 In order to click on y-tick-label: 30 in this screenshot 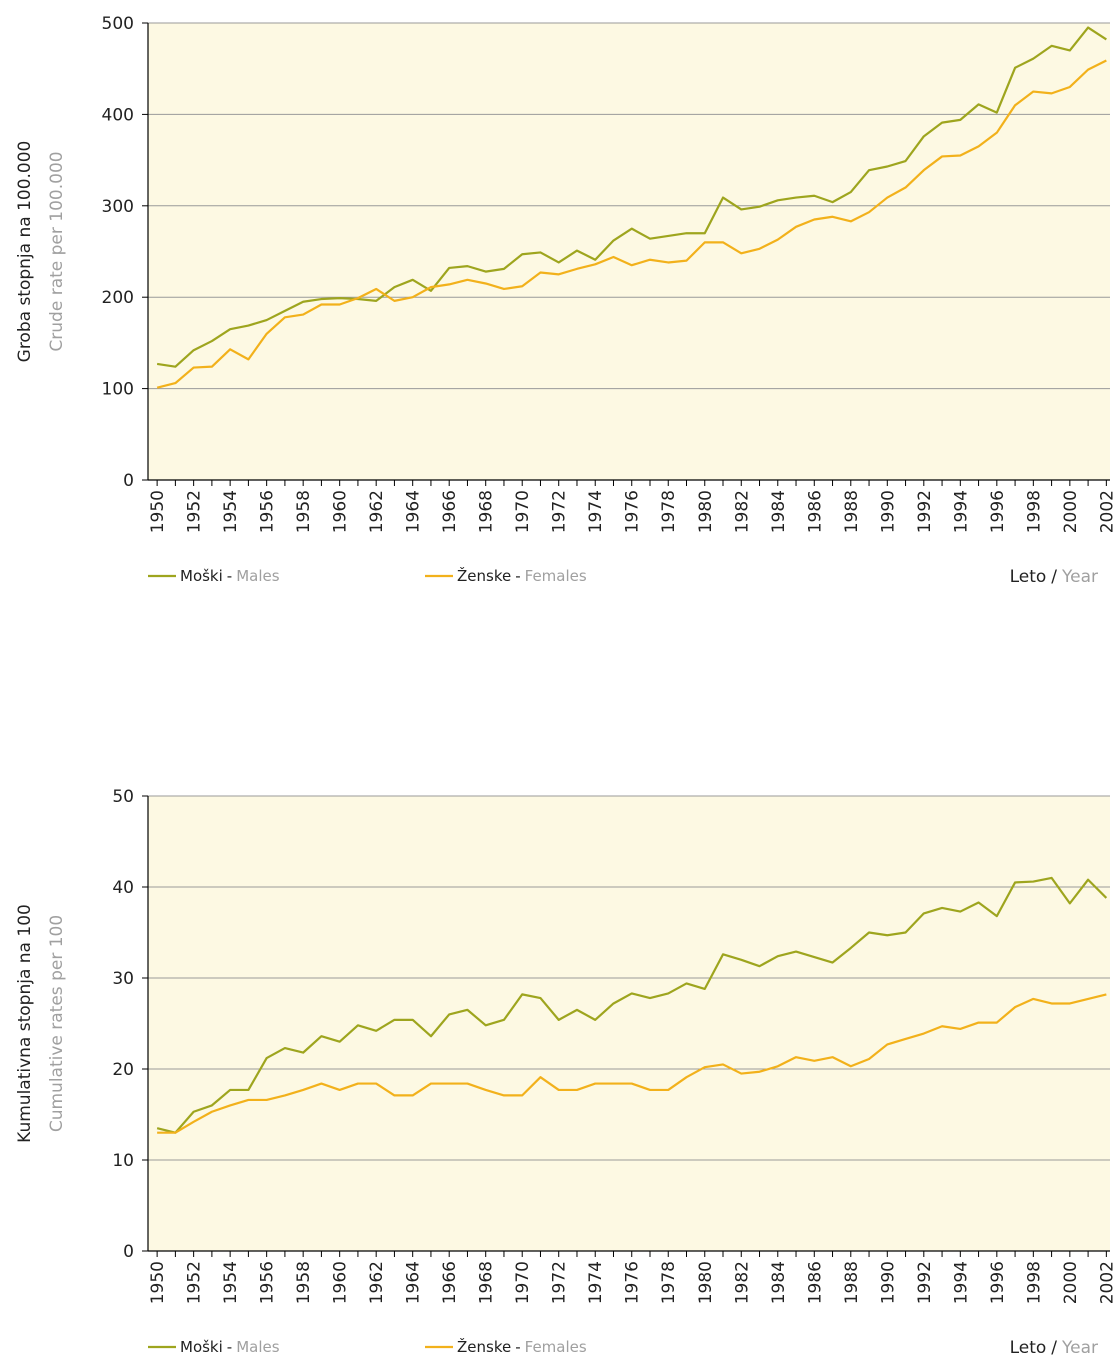, I will do `click(123, 979)`.